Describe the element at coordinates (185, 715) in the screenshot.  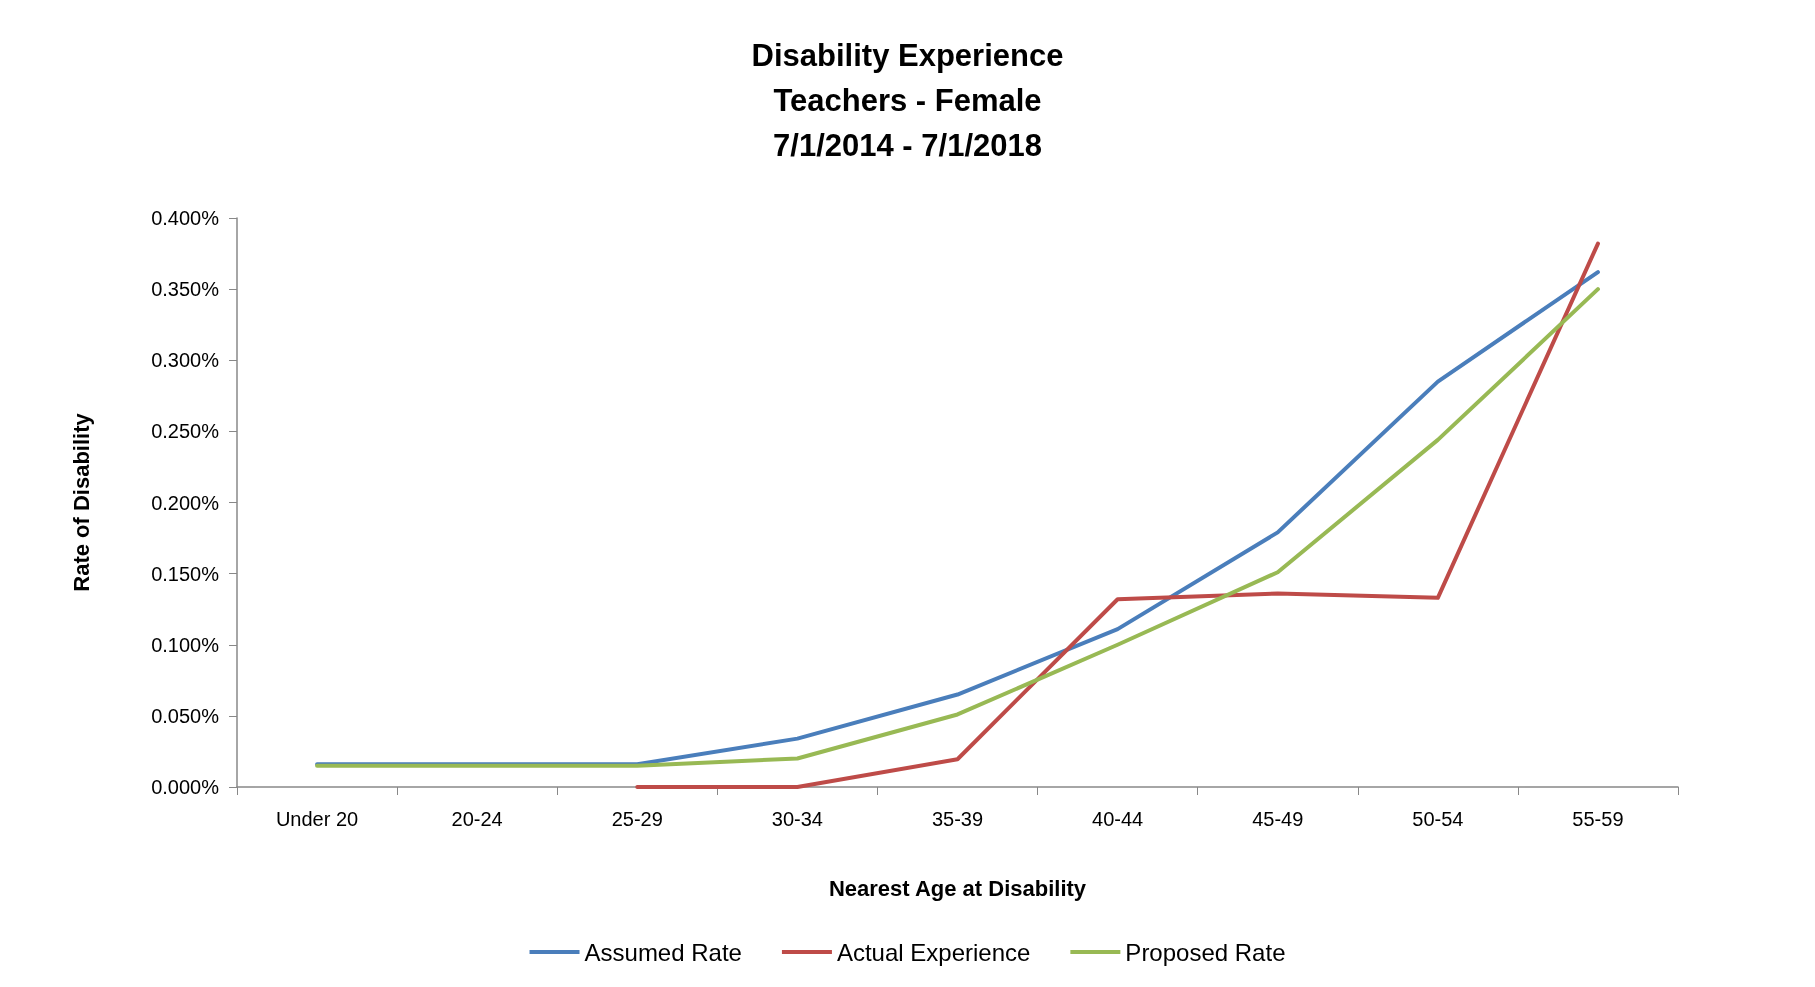
I see `y-tick-label: 0.050%` at that location.